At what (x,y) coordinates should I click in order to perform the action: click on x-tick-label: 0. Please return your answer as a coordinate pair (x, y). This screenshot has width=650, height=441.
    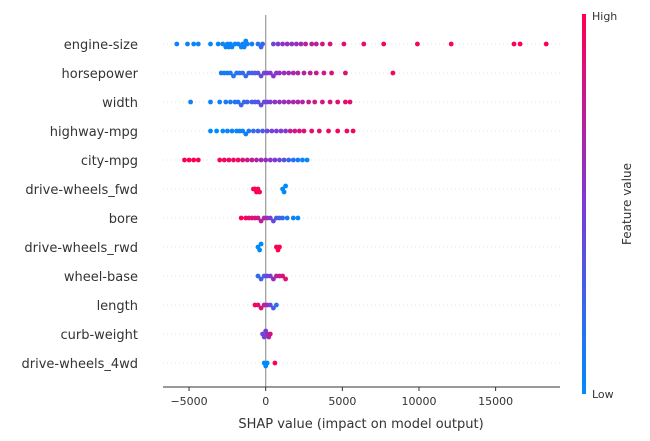
    Looking at the image, I should click on (265, 401).